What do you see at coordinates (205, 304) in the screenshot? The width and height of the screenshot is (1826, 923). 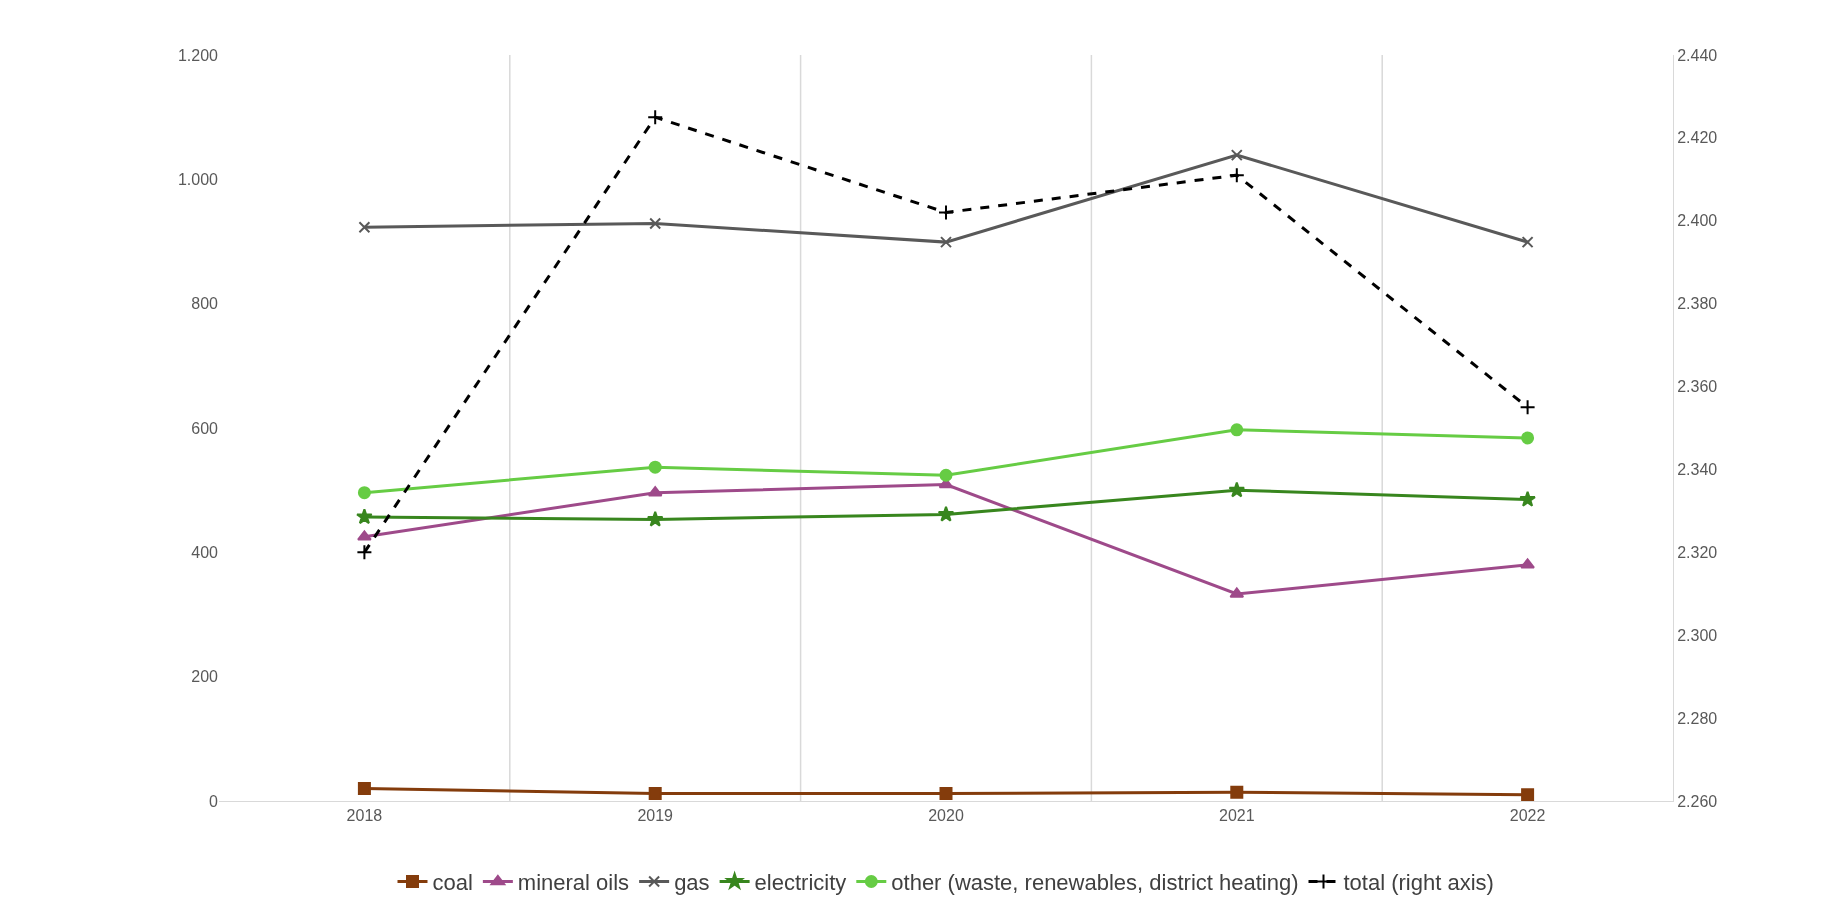 I see `y-tick-label: 800` at bounding box center [205, 304].